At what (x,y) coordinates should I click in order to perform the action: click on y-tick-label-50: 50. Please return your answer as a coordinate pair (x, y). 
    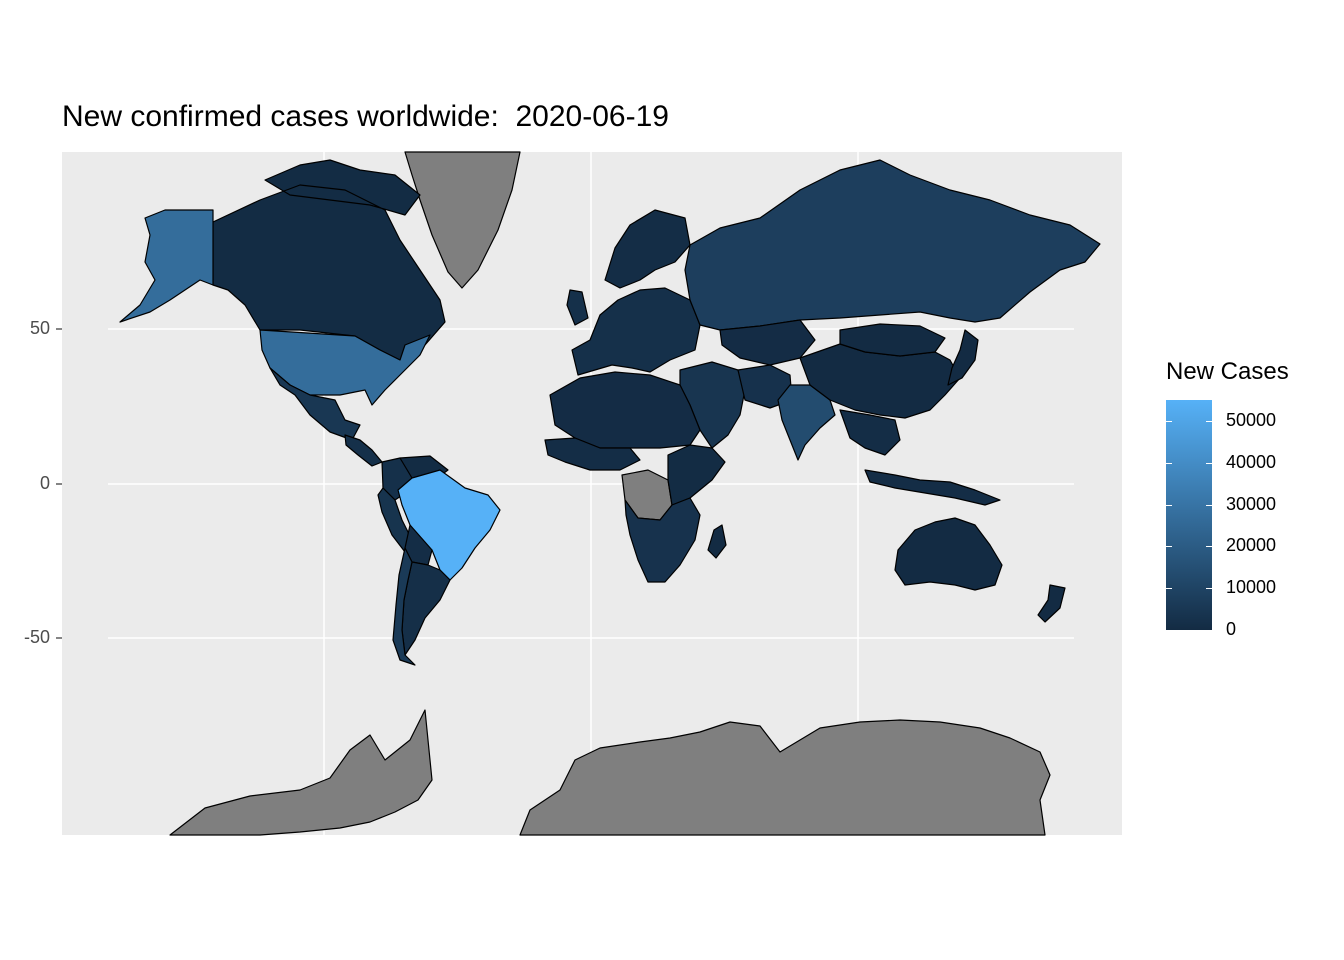
    Looking at the image, I should click on (39, 328).